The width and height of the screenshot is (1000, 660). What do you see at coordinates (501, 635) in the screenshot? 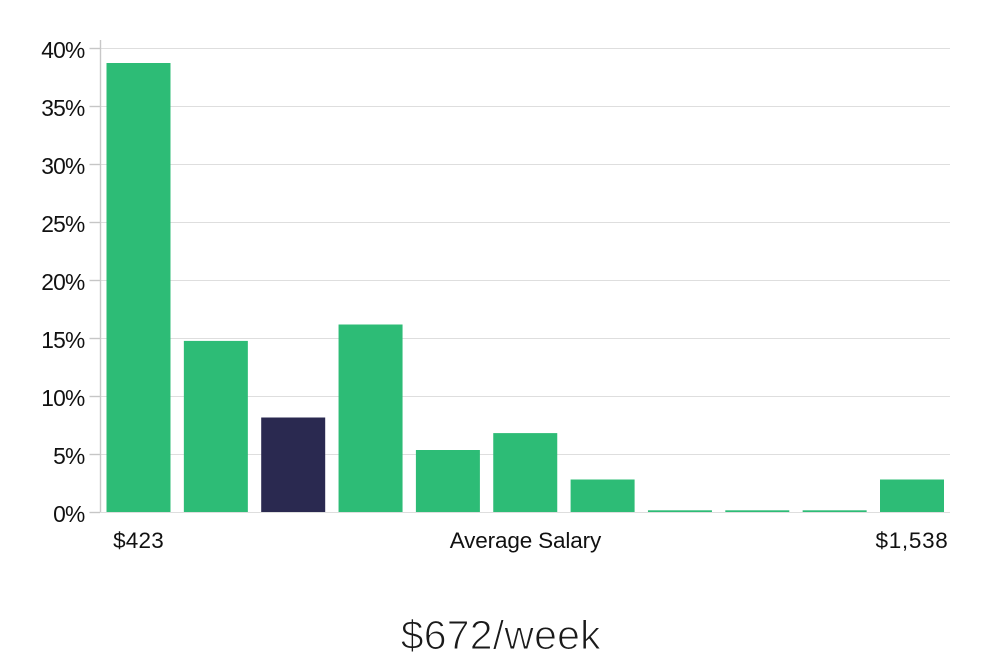
I see `svg-text: $672/week` at bounding box center [501, 635].